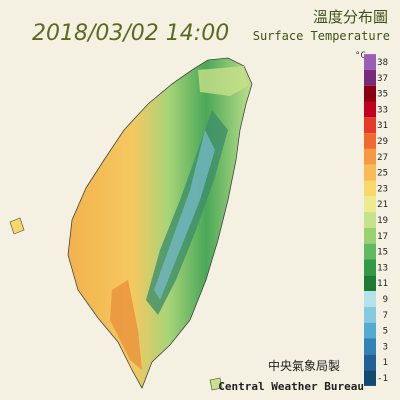  Describe the element at coordinates (130, 33) in the screenshot. I see `datetime: 2018/03/02 14:00` at that location.